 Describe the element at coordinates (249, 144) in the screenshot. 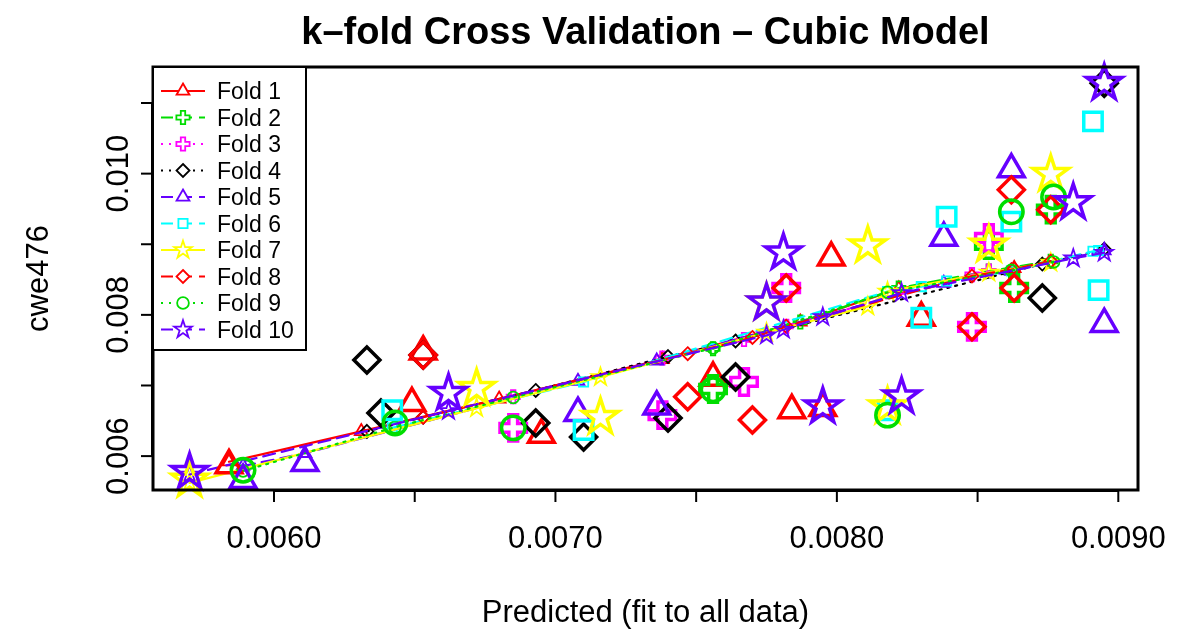

I see `legend-label: Fold 3` at that location.